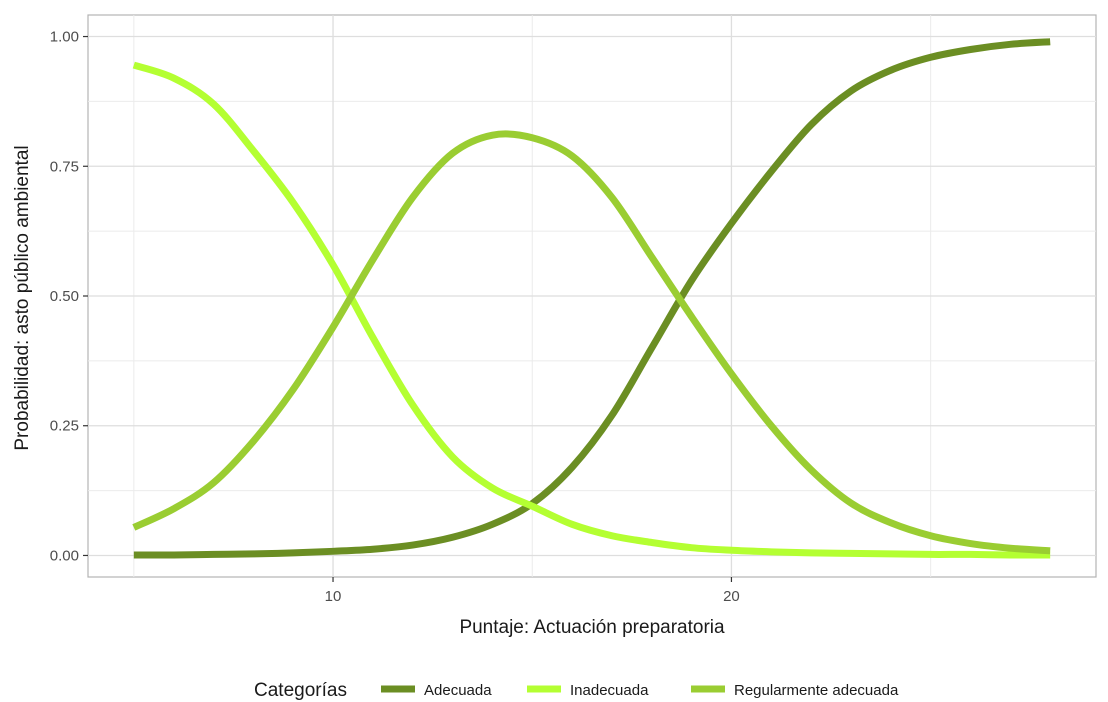 The height and width of the screenshot is (702, 1108). I want to click on x-tick-label: 10, so click(333, 596).